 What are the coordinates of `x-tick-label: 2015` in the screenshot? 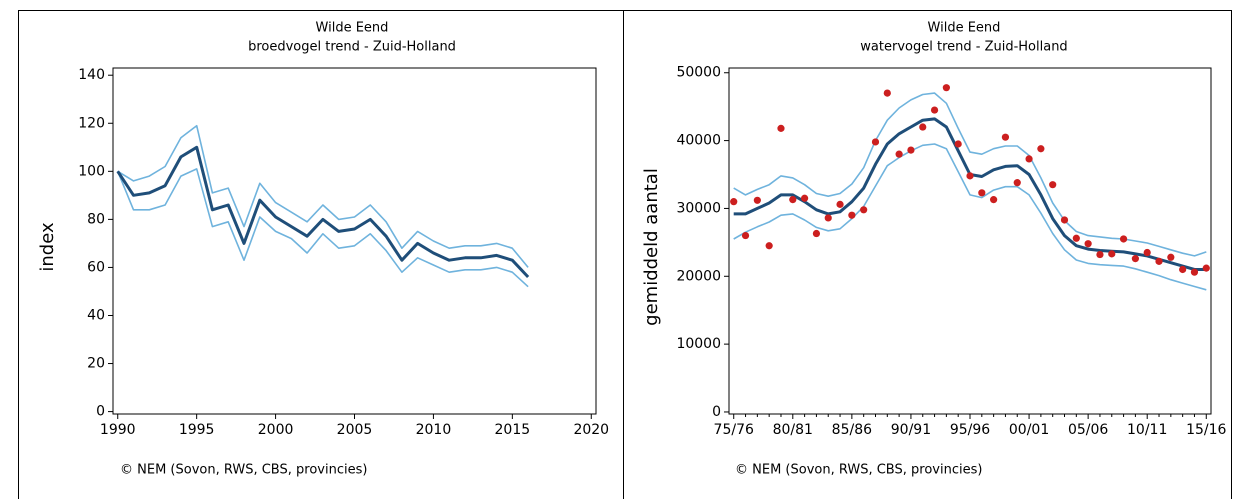 It's located at (513, 430).